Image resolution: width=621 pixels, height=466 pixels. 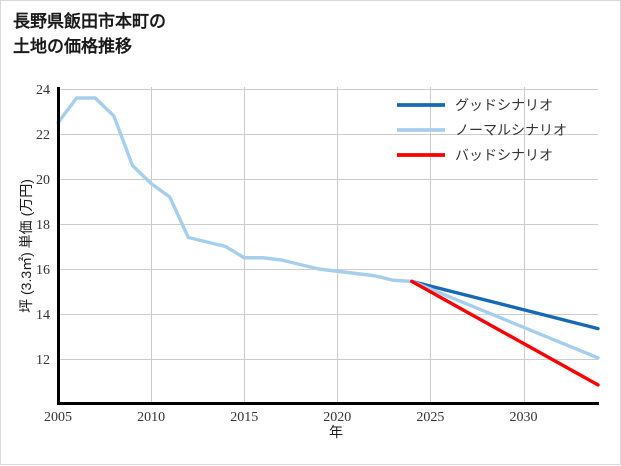 What do you see at coordinates (337, 417) in the screenshot?
I see `x-tick-label: 2020` at bounding box center [337, 417].